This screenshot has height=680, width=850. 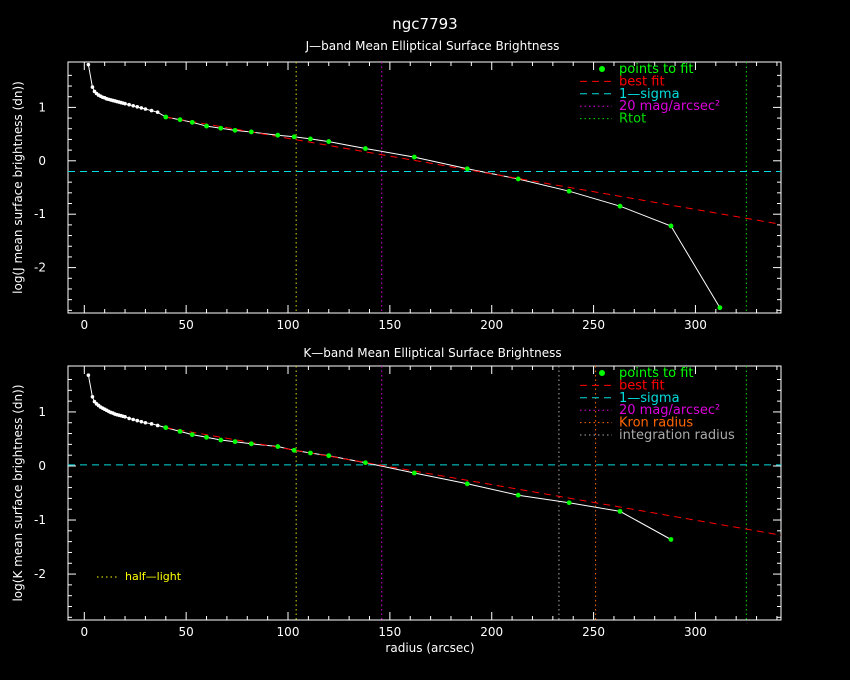 I want to click on j-legend-label-mag: 20 mag/arcsec², so click(x=669, y=106).